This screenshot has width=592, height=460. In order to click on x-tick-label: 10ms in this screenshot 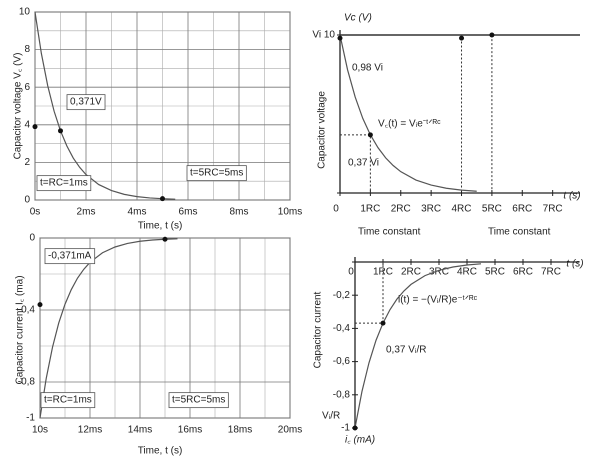, I will do `click(290, 212)`.